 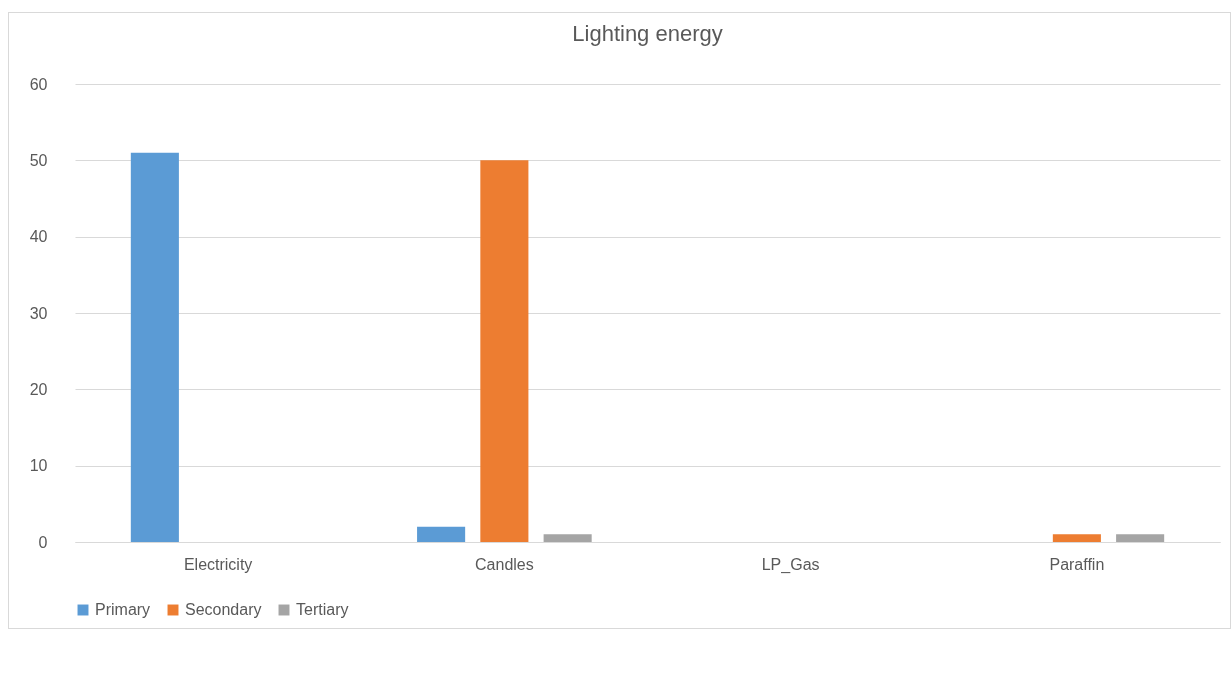 What do you see at coordinates (38, 389) in the screenshot?
I see `y-tick-label: 20` at bounding box center [38, 389].